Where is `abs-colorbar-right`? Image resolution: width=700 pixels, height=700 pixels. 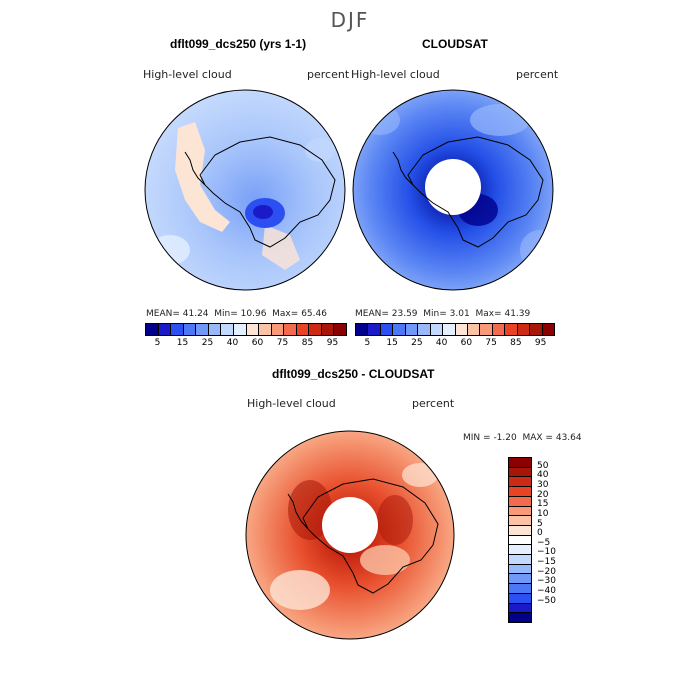
abs-colorbar-right is located at coordinates (455, 329).